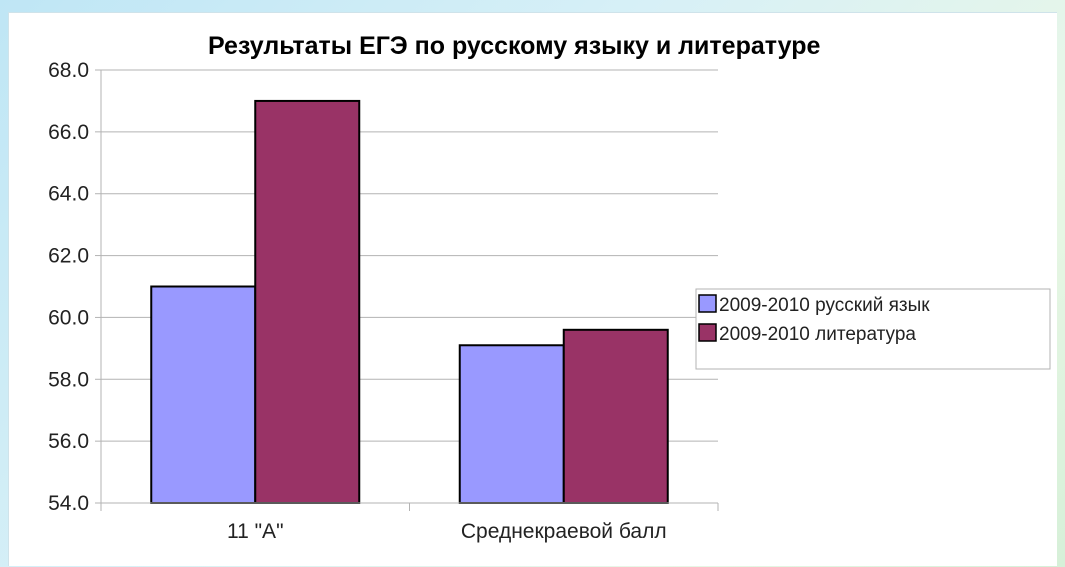  I want to click on y-tick-label: 56.0, so click(68, 441).